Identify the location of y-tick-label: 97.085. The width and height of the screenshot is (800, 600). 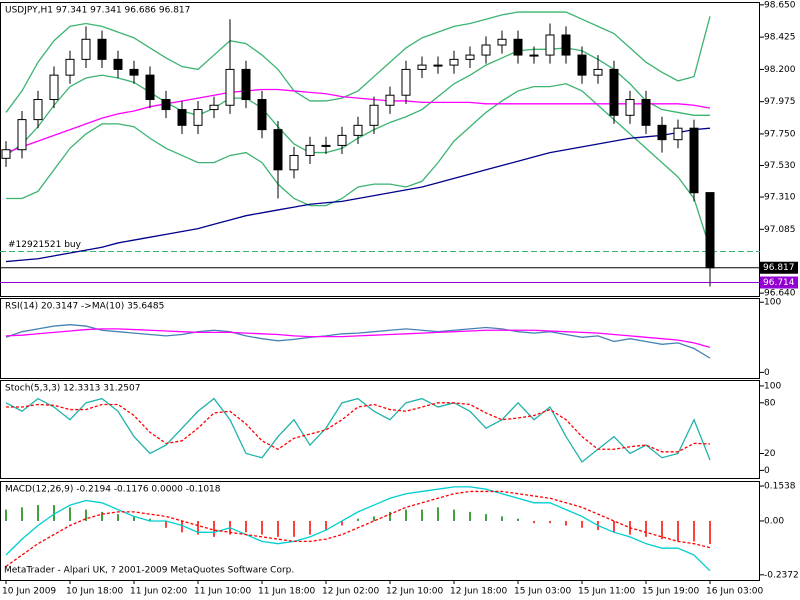
(780, 230).